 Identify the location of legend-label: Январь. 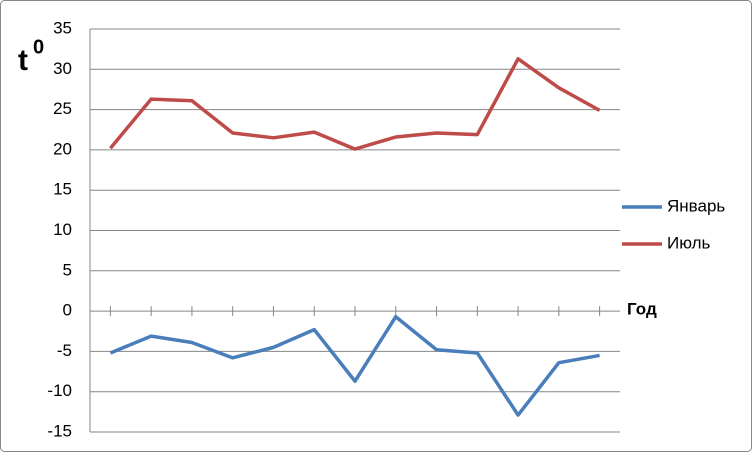
(696, 205).